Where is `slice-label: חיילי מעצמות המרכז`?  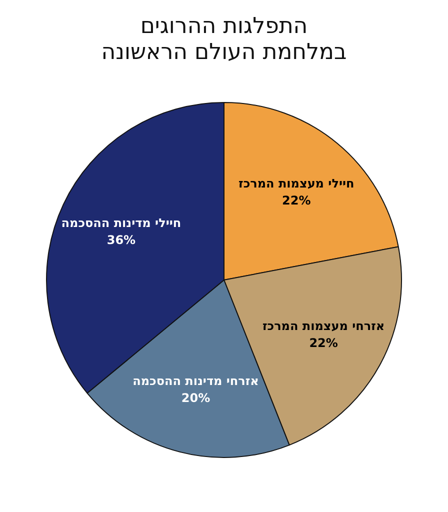 slice-label: חיילי מעצמות המרכז is located at coordinates (296, 183).